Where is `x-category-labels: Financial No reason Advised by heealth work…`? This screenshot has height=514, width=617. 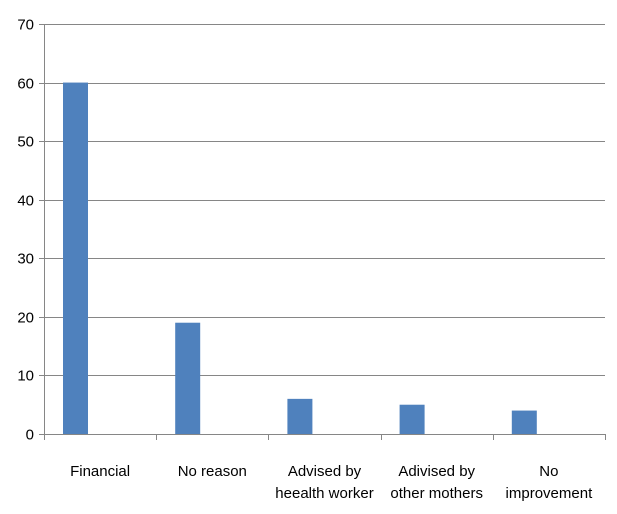
x-category-labels: Financial No reason Advised by heealth work… is located at coordinates (331, 482).